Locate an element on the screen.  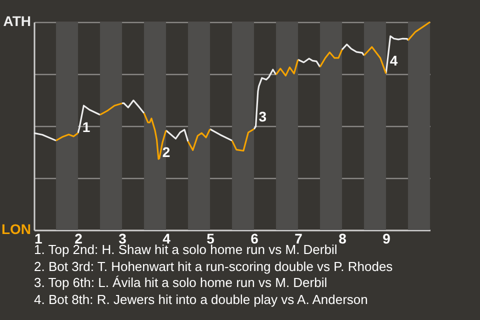
text: 4. Bot 8th: R. Jewers hit into a double play vs A. Anderson is located at coordinates (201, 300).